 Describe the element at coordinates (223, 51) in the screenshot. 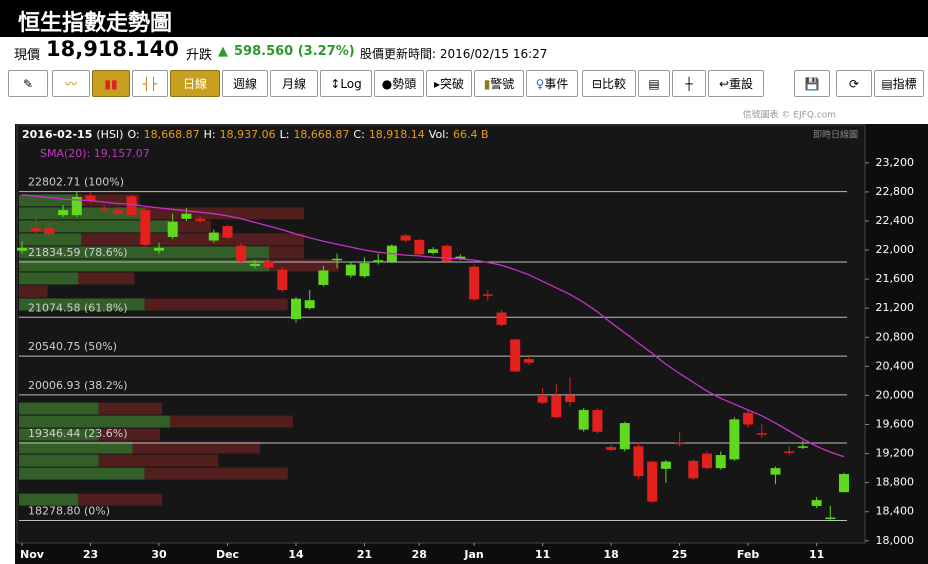

I see `up-arrow: ▲` at that location.